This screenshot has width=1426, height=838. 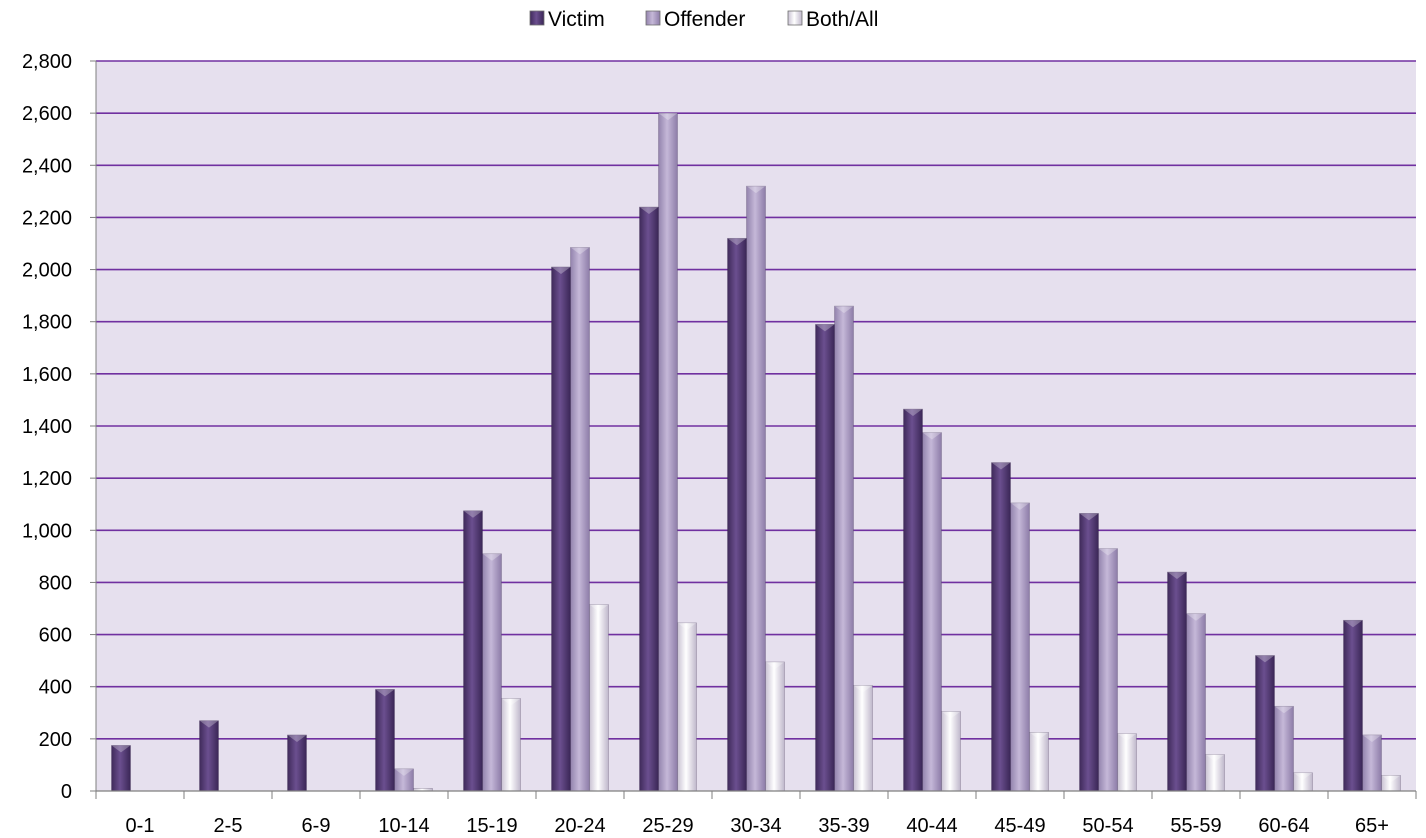 I want to click on x-tick-label: 55-59, so click(x=1195, y=826).